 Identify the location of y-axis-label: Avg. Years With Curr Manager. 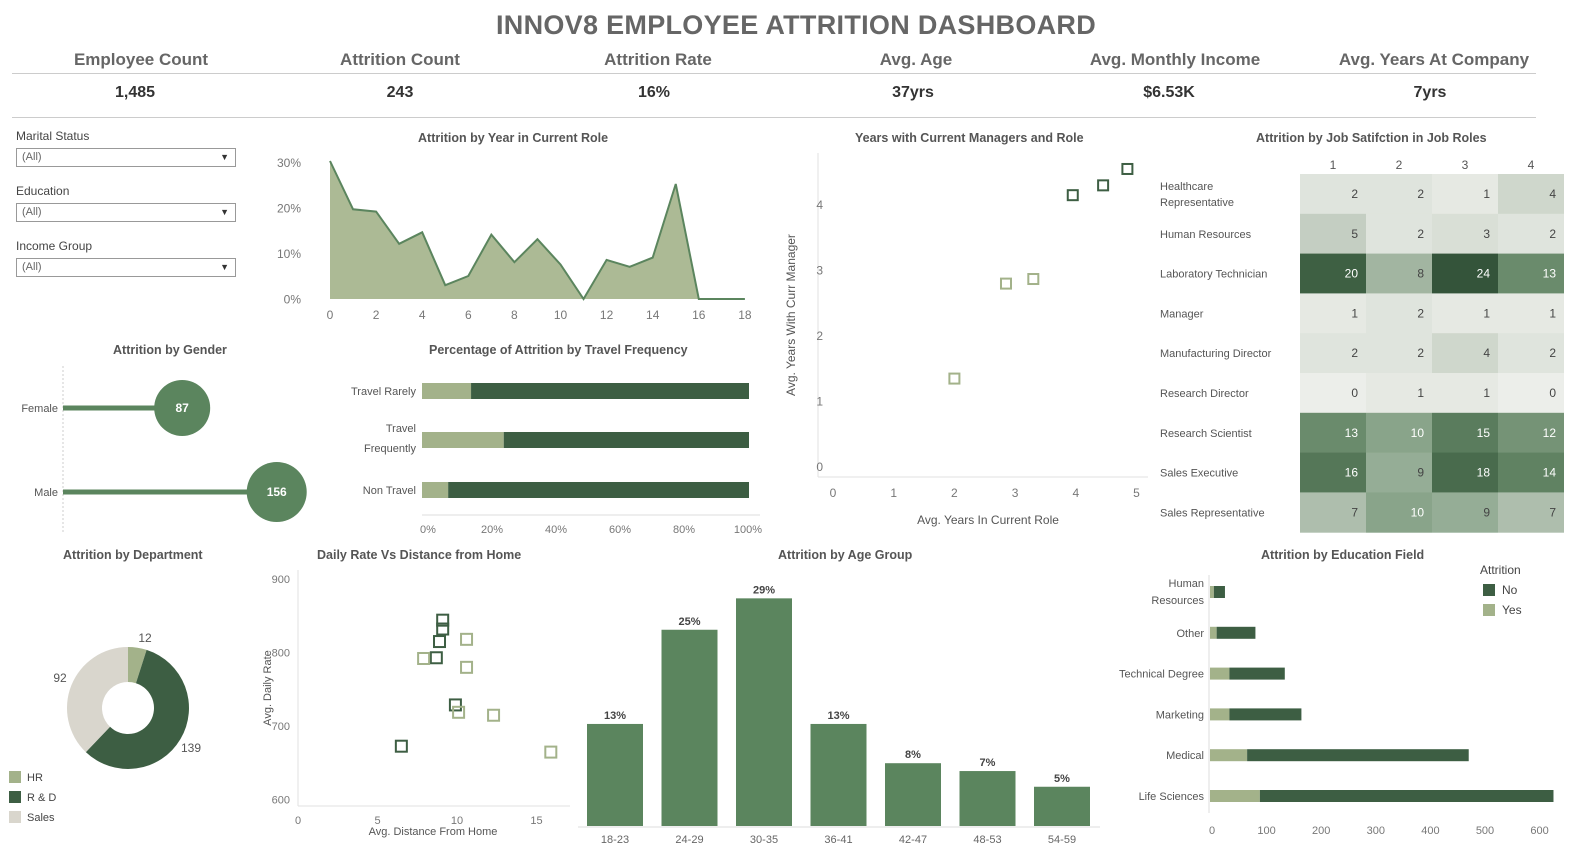
(791, 315).